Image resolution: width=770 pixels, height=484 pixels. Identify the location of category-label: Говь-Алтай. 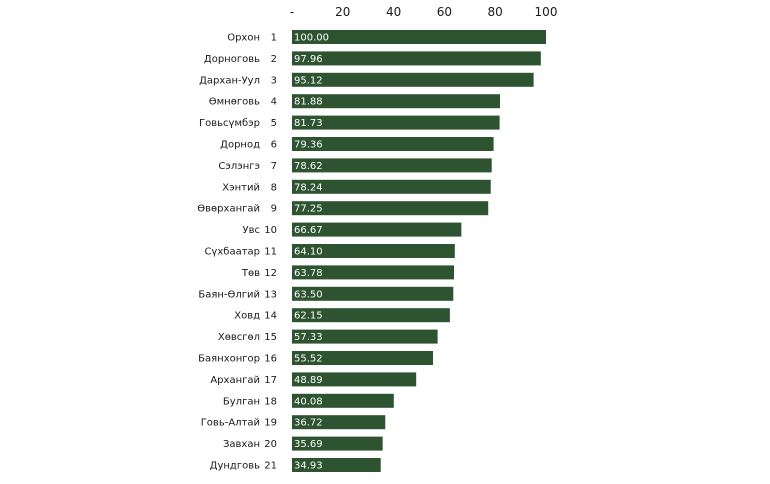
(230, 423).